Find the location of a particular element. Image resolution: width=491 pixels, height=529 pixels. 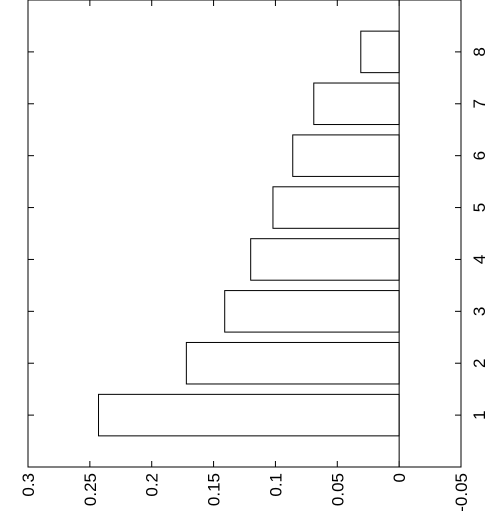

value-tick-label: 0.3 is located at coordinates (28, 485).